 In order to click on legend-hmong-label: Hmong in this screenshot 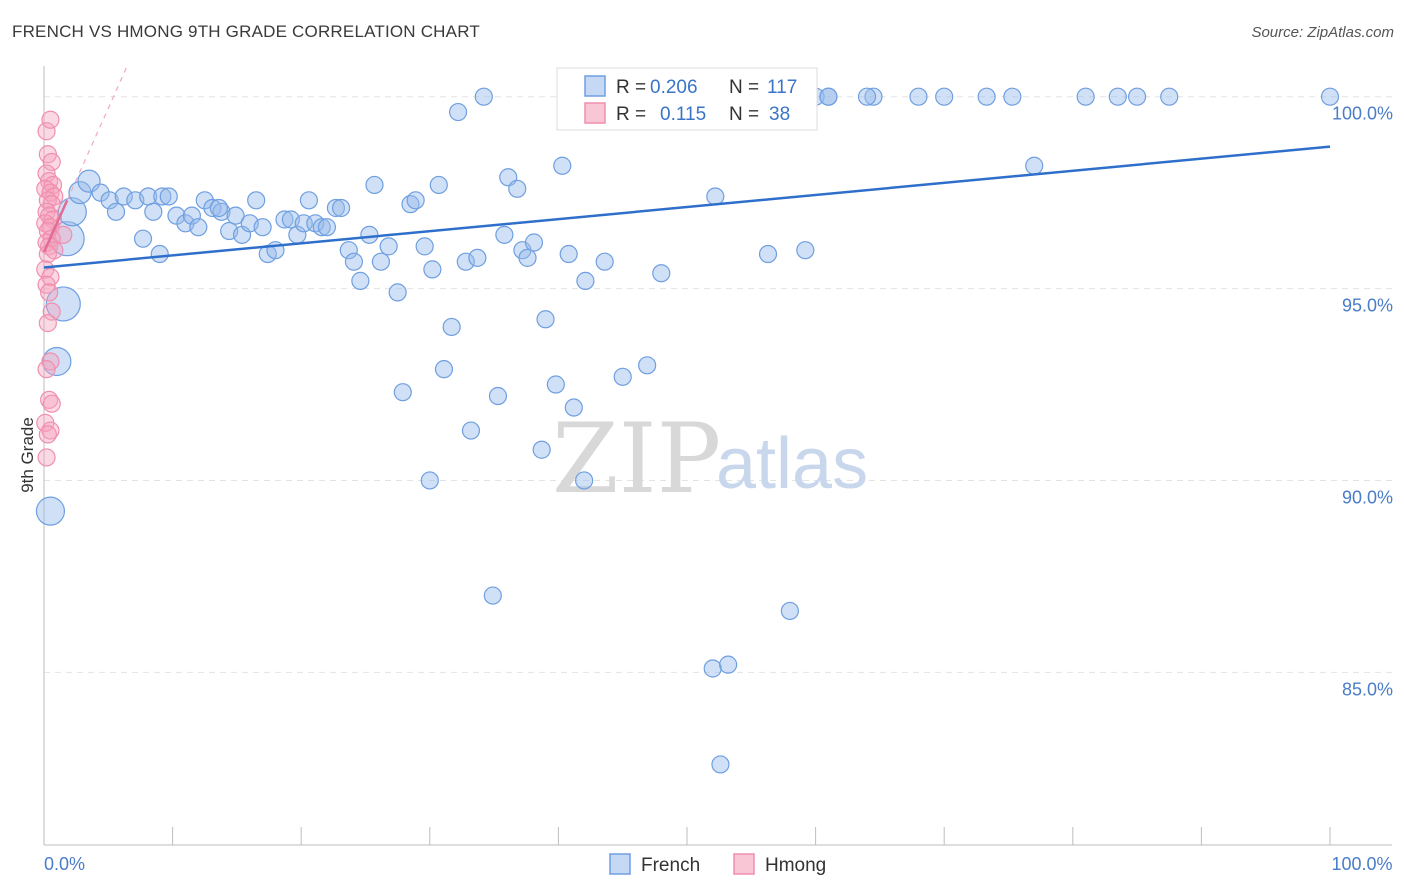, I will do `click(795, 865)`.